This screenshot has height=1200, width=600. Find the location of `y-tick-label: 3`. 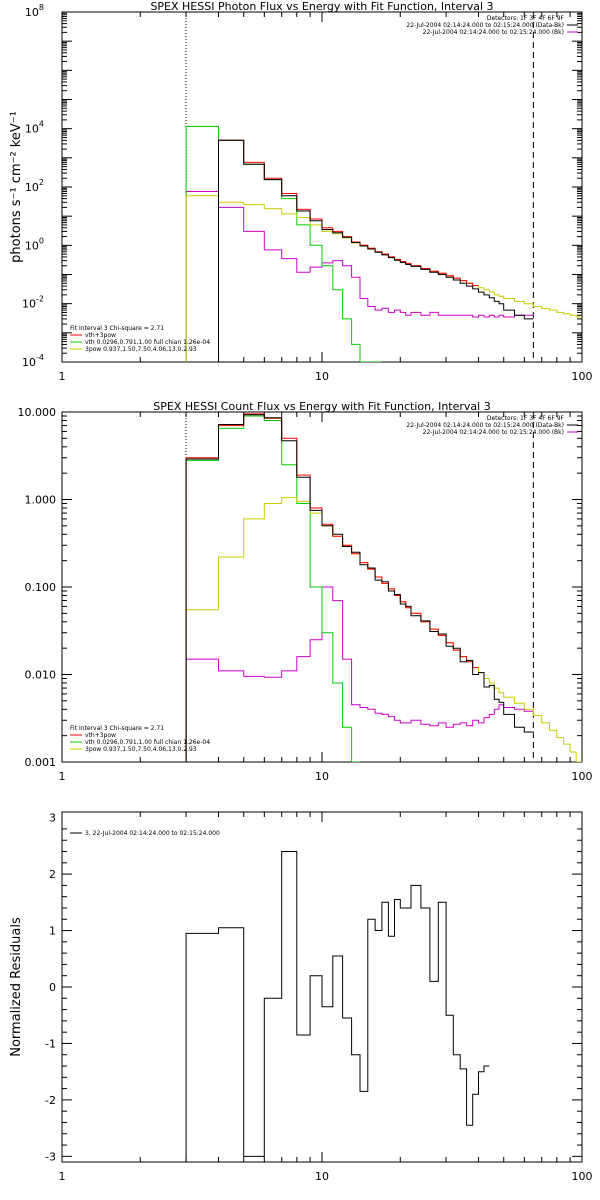

y-tick-label: 3 is located at coordinates (52, 818).